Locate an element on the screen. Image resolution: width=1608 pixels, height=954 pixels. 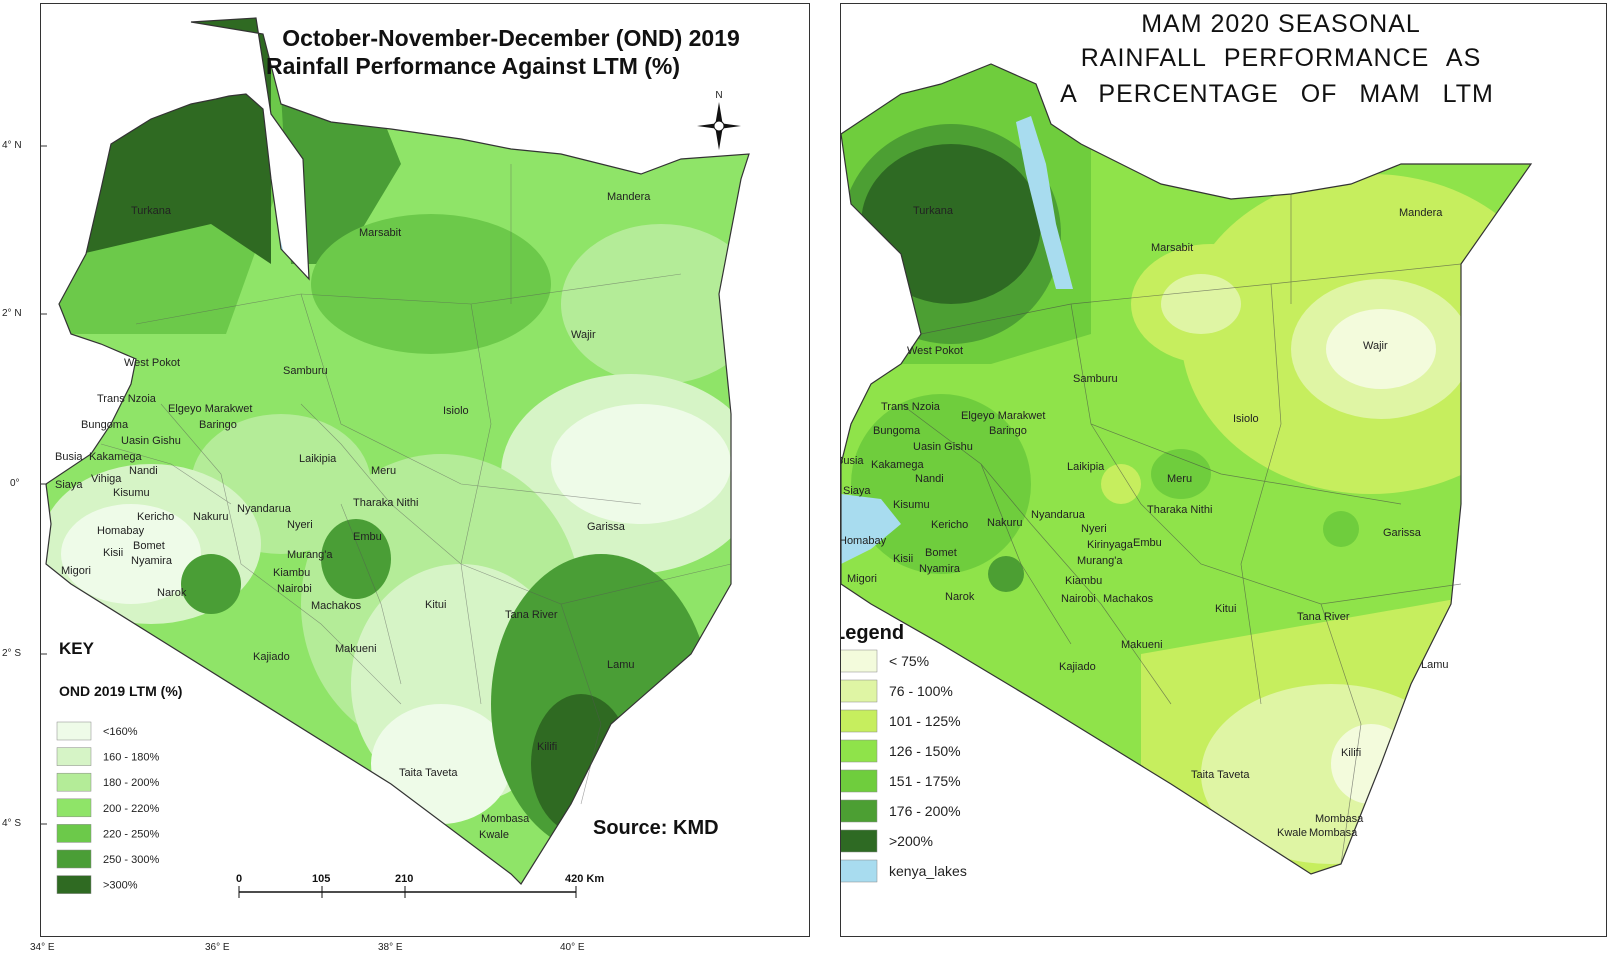
lat-label-4n: 4° N is located at coordinates (12, 145).